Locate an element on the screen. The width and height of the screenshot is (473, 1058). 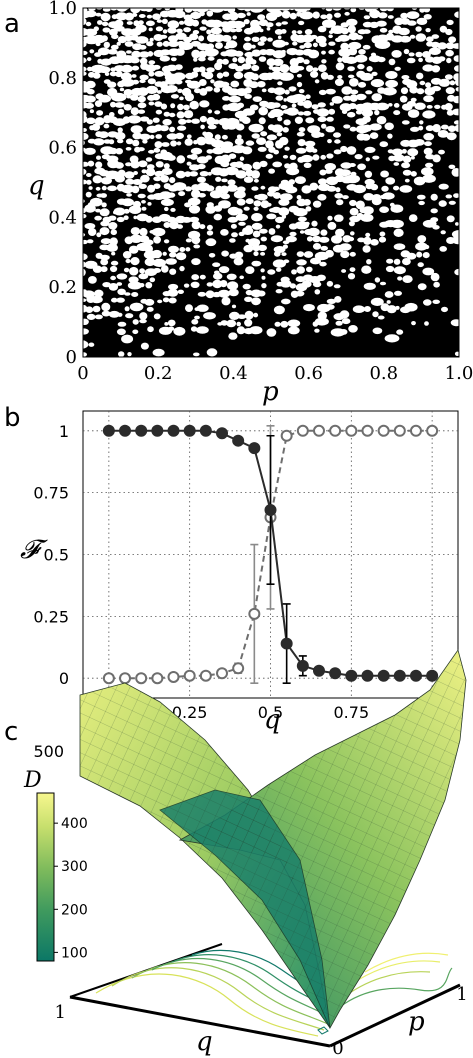
panel-b-ytick: 0.75 is located at coordinates (51, 493).